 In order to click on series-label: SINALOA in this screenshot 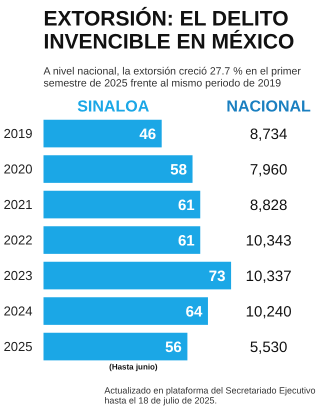, I will do `click(113, 107)`.